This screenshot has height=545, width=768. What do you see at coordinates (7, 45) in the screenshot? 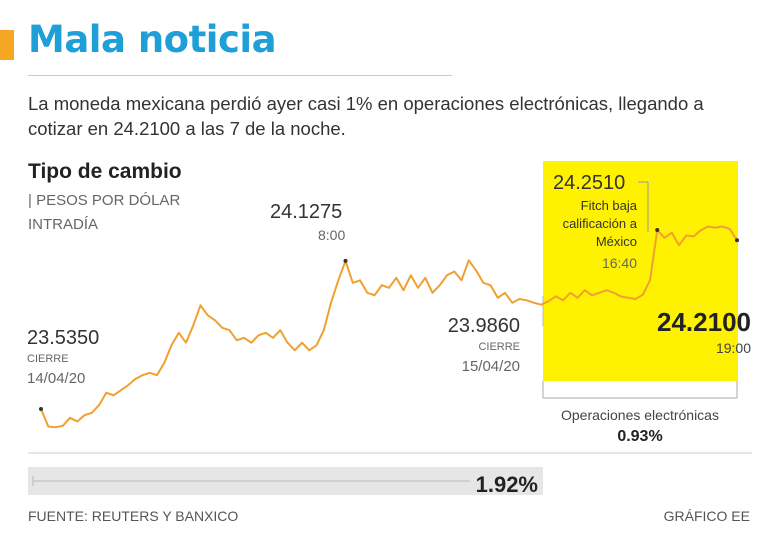
I see `title-accent-bar` at bounding box center [7, 45].